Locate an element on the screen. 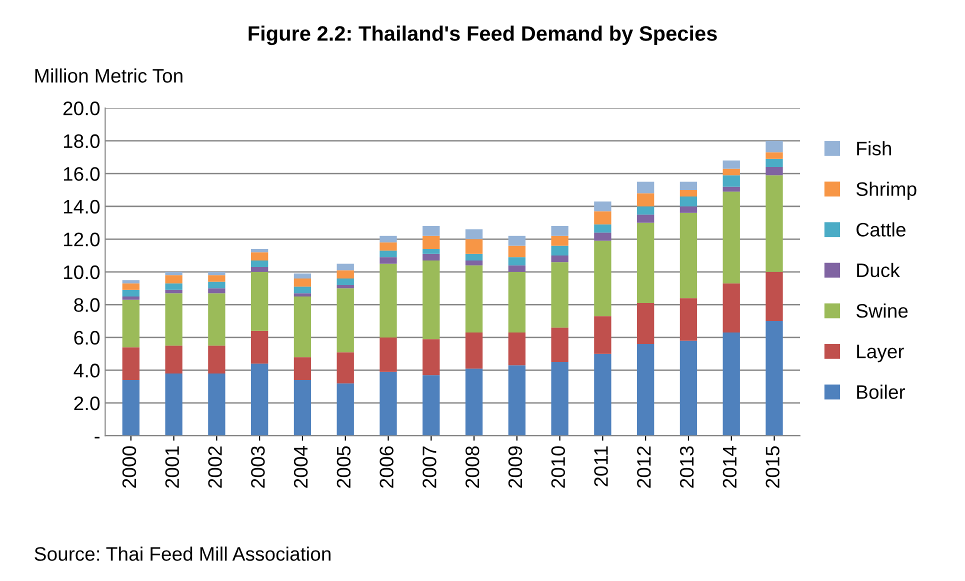 The width and height of the screenshot is (965, 581). y-tick-label: 4.0 is located at coordinates (87, 371).